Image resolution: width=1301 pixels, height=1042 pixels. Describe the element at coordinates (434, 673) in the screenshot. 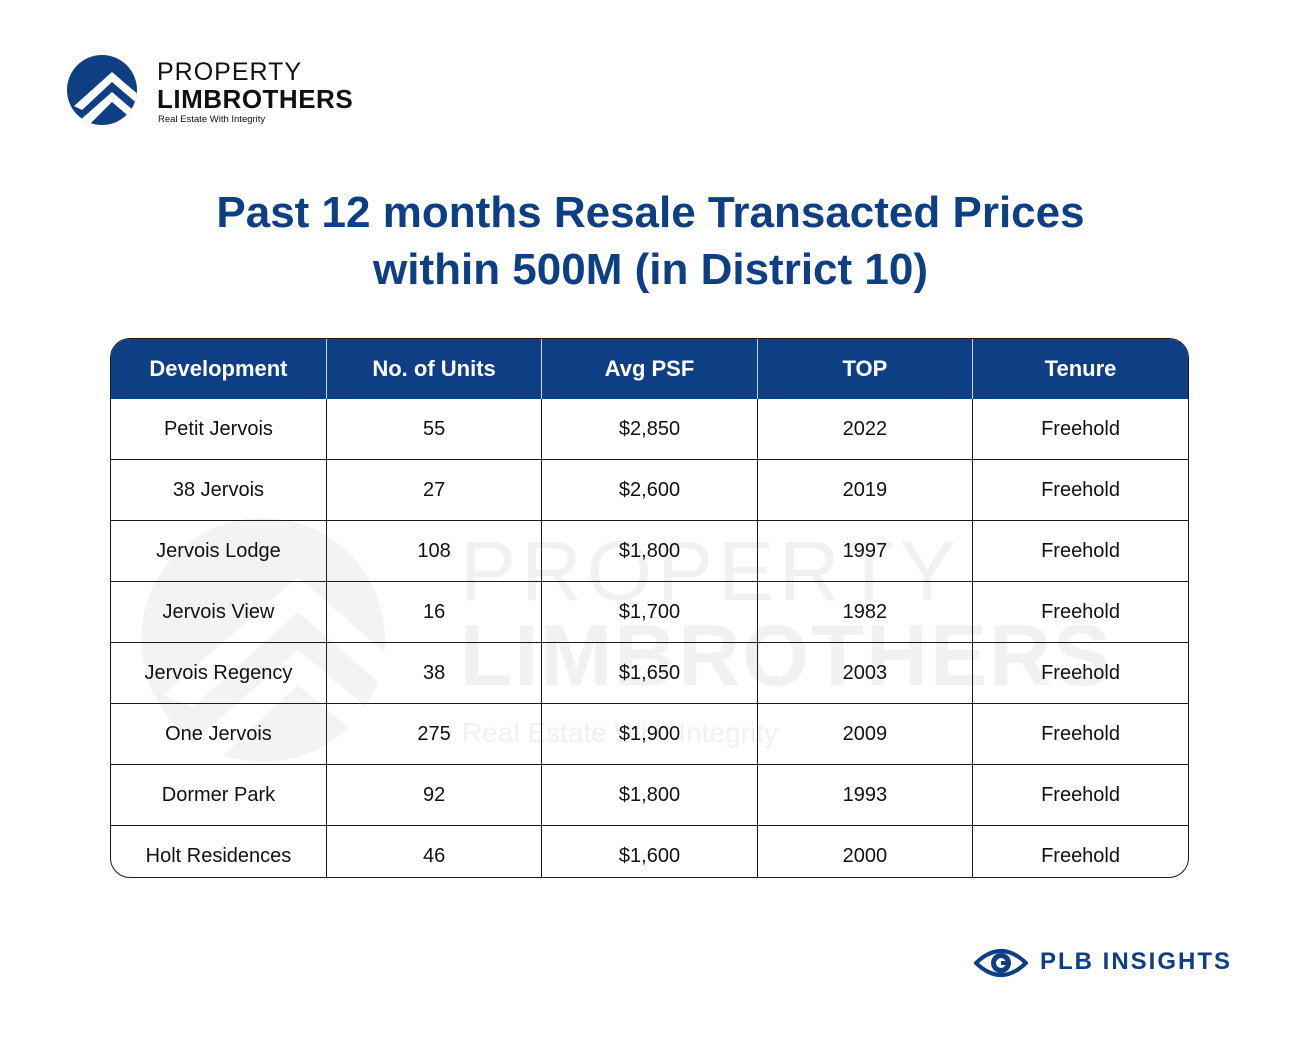

I see `cell-units: 38` at that location.